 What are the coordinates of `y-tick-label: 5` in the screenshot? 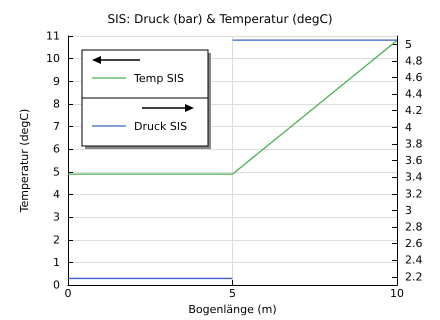 It's located at (56, 171).